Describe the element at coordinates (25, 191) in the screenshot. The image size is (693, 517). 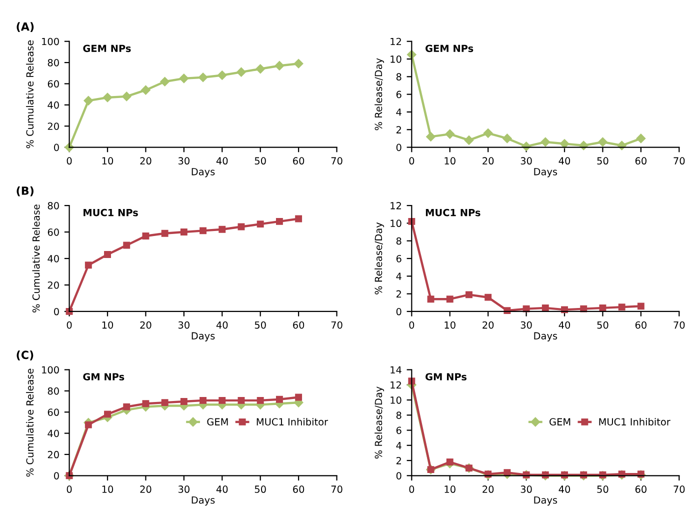
I see `text: (B)` at that location.